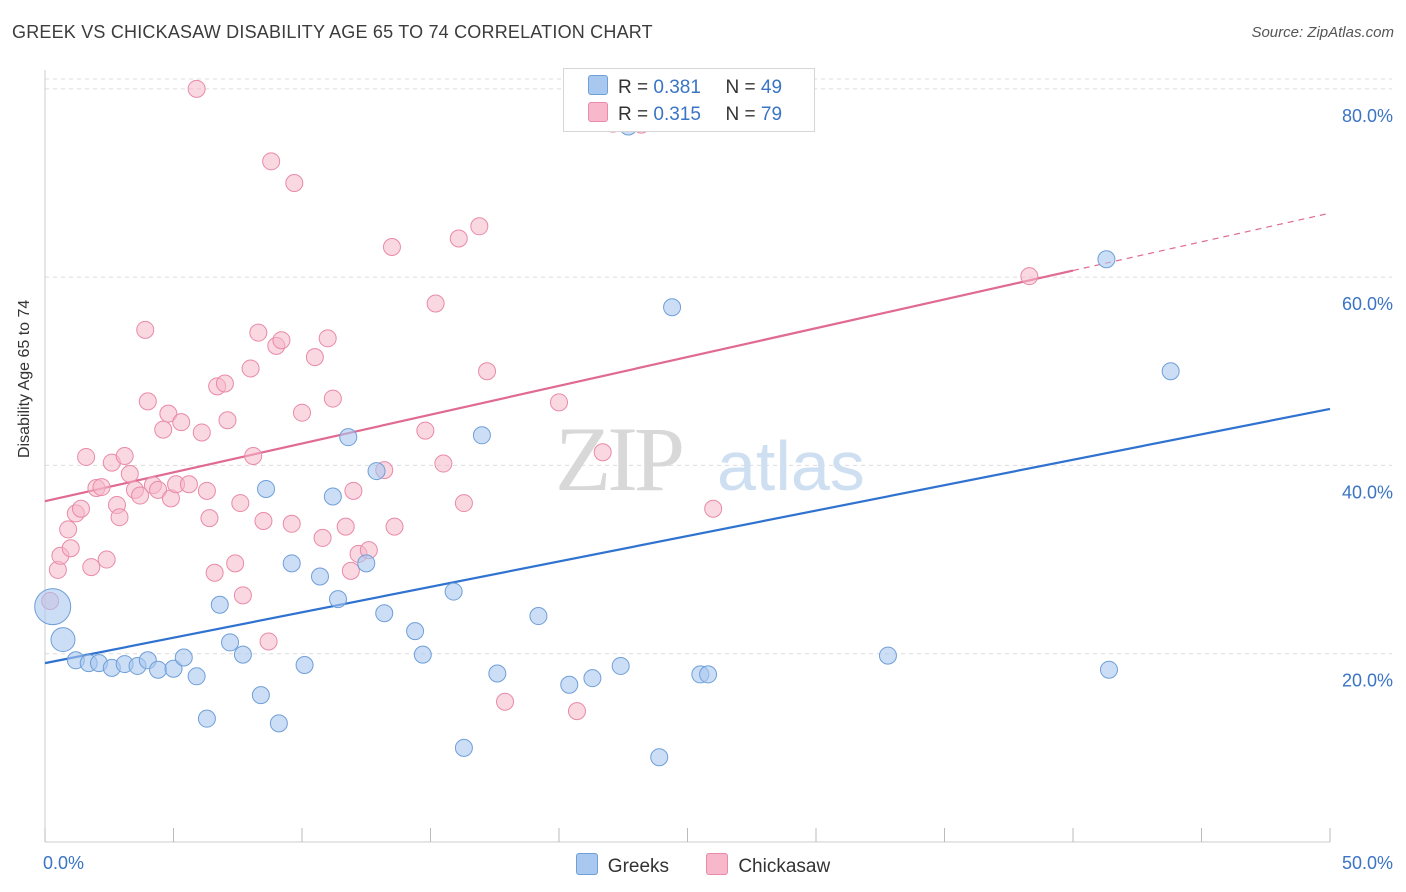 The height and width of the screenshot is (892, 1406). Describe the element at coordinates (791, 466) in the screenshot. I see `watermark-atlas: atlas` at that location.